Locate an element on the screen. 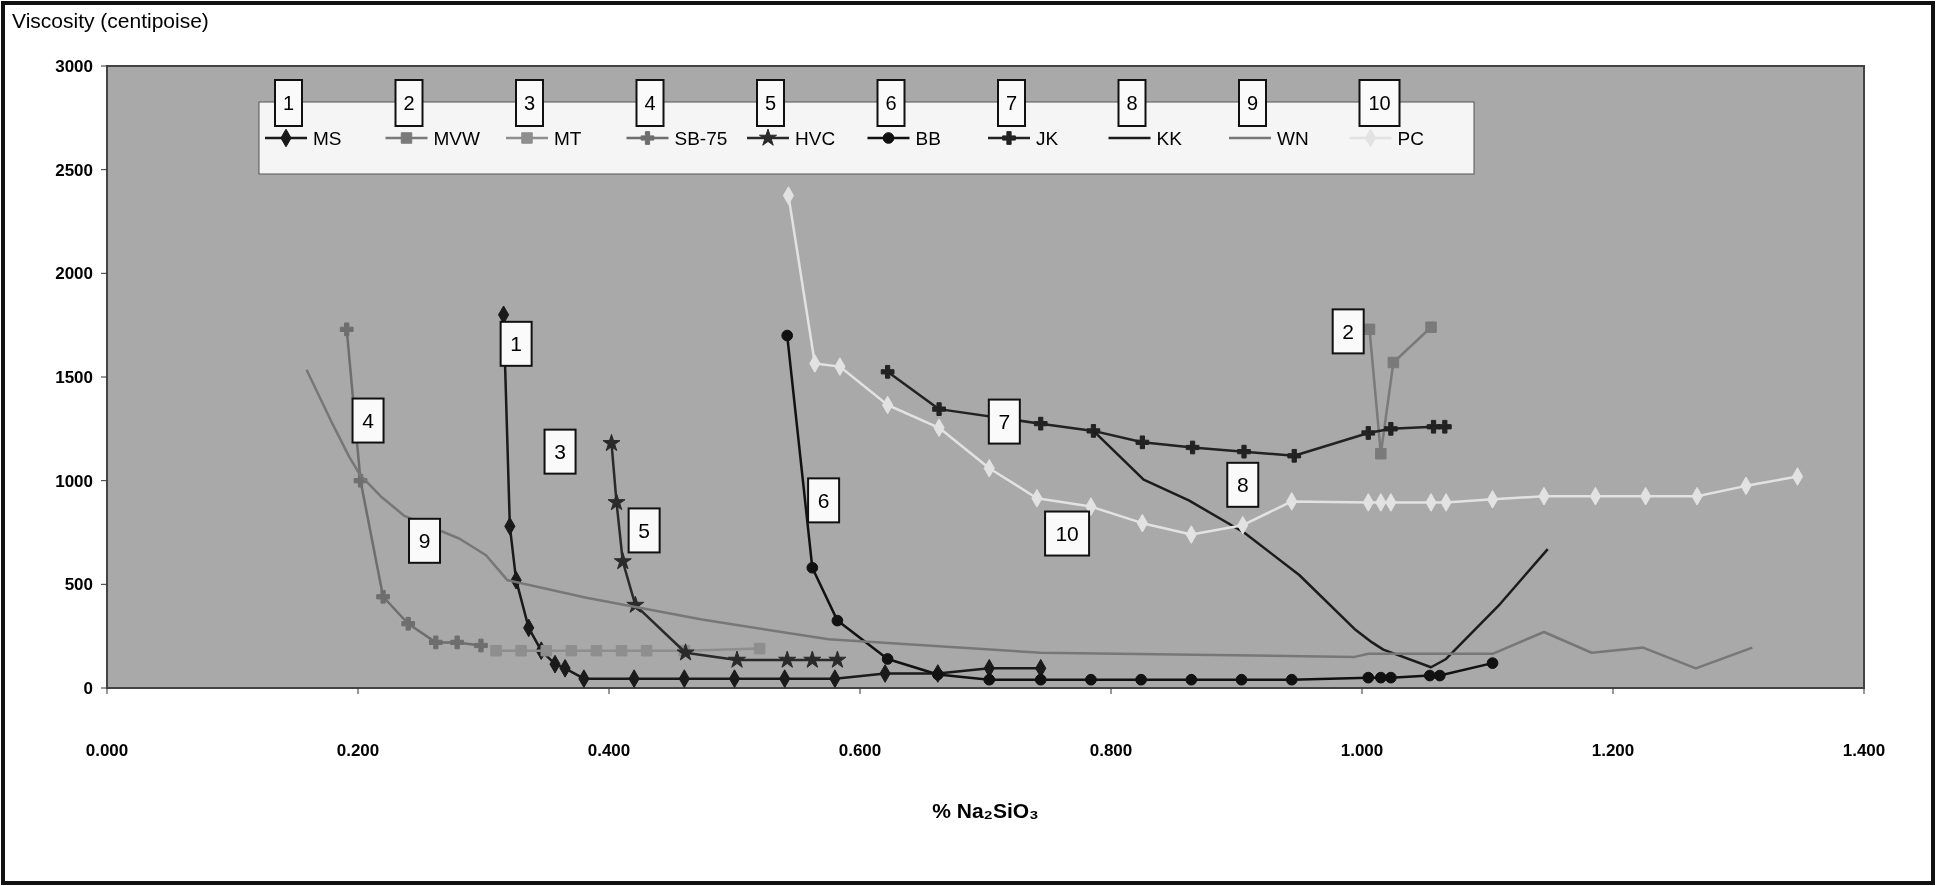 The height and width of the screenshot is (886, 1936). x-tick-label: 0.400 is located at coordinates (609, 750).